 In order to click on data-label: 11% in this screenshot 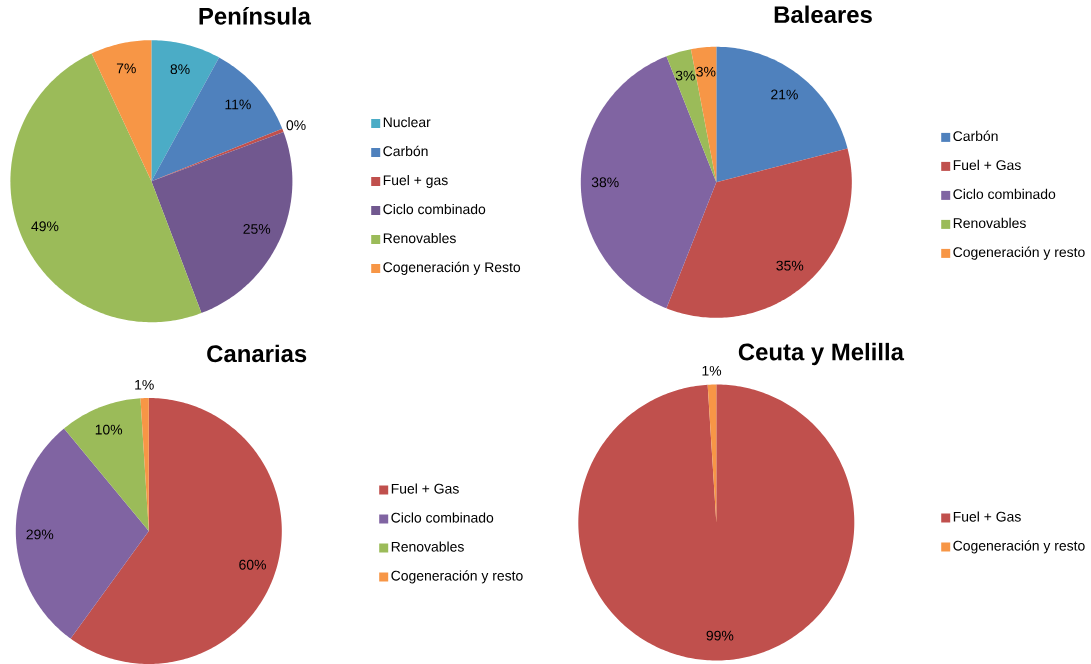, I will do `click(238, 104)`.